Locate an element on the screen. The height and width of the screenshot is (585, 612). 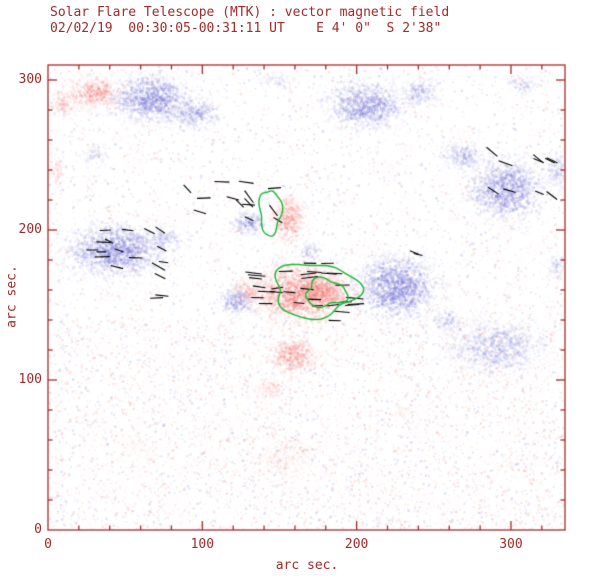
y-tick-label: 100 is located at coordinates (30, 379).